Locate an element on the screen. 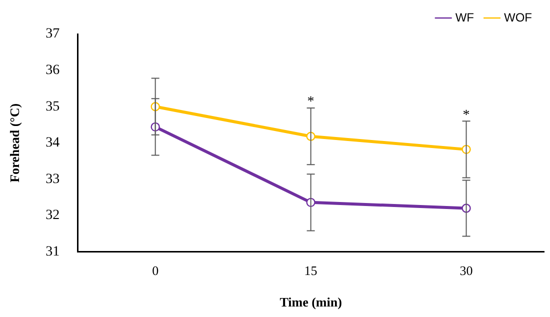 The image size is (550, 317). x-tick-label: 30 is located at coordinates (466, 270).